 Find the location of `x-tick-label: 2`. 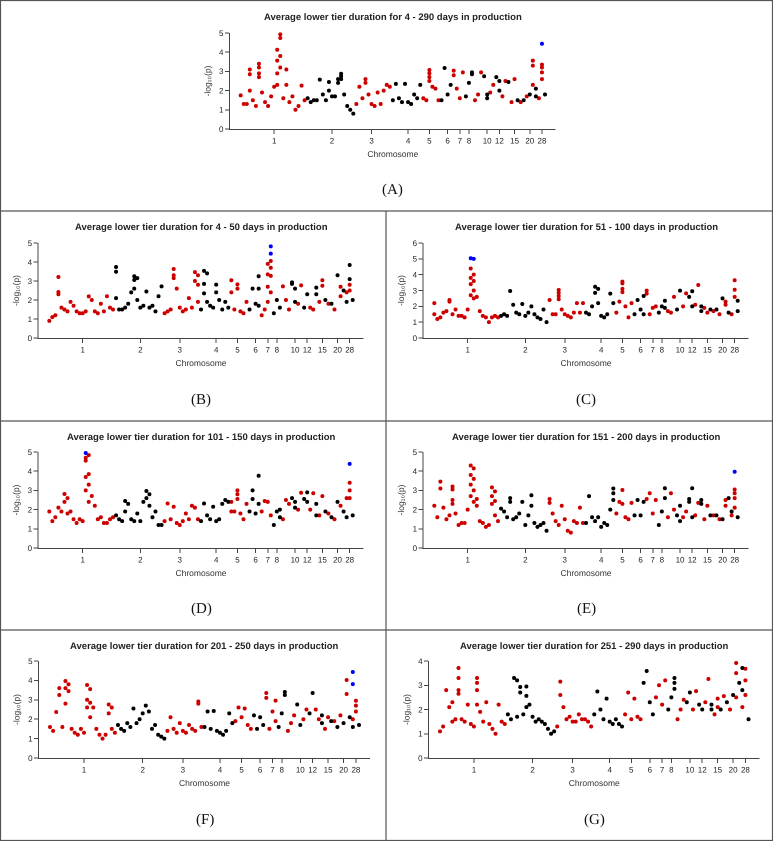

x-tick-label: 2 is located at coordinates (141, 560).